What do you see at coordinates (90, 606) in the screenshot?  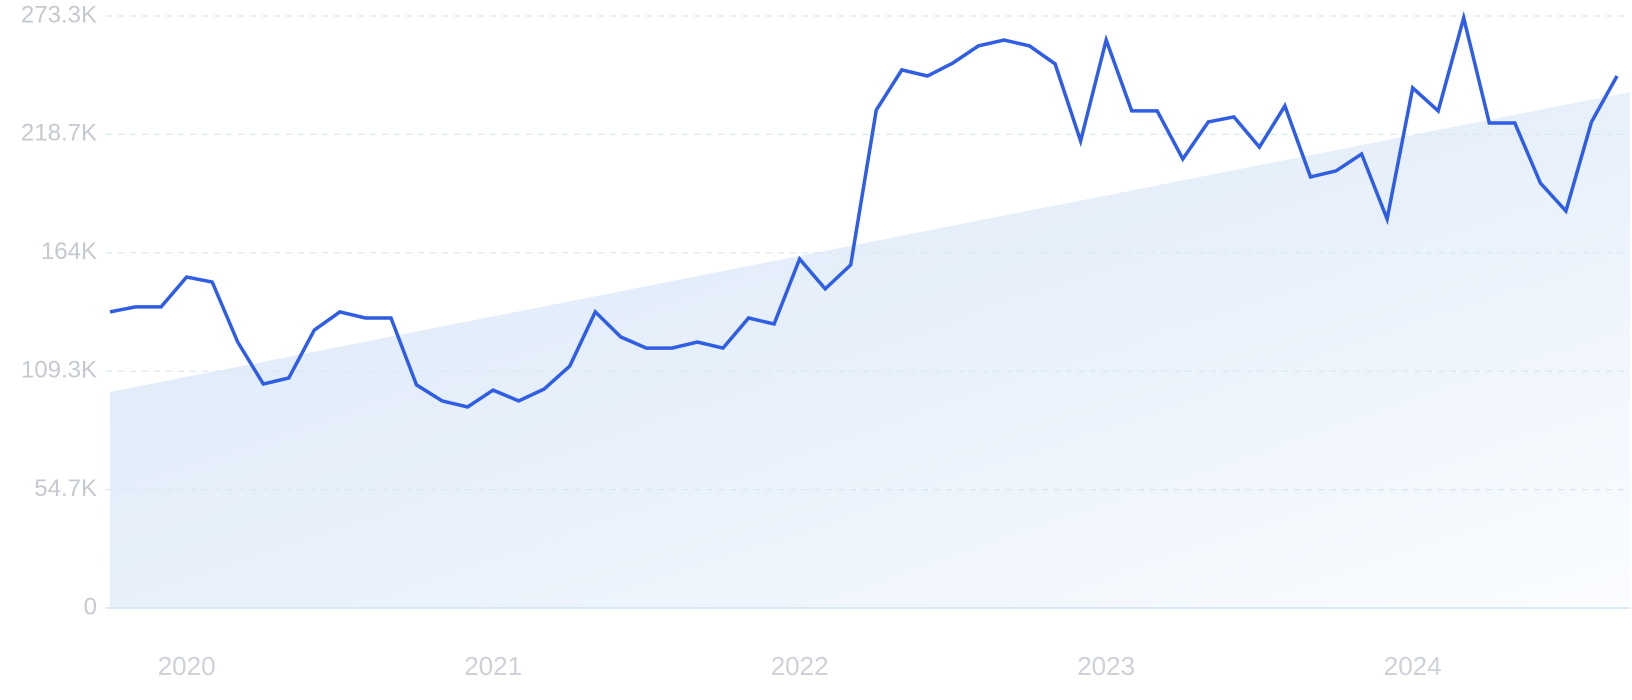 I see `y-tick-label: 0` at bounding box center [90, 606].